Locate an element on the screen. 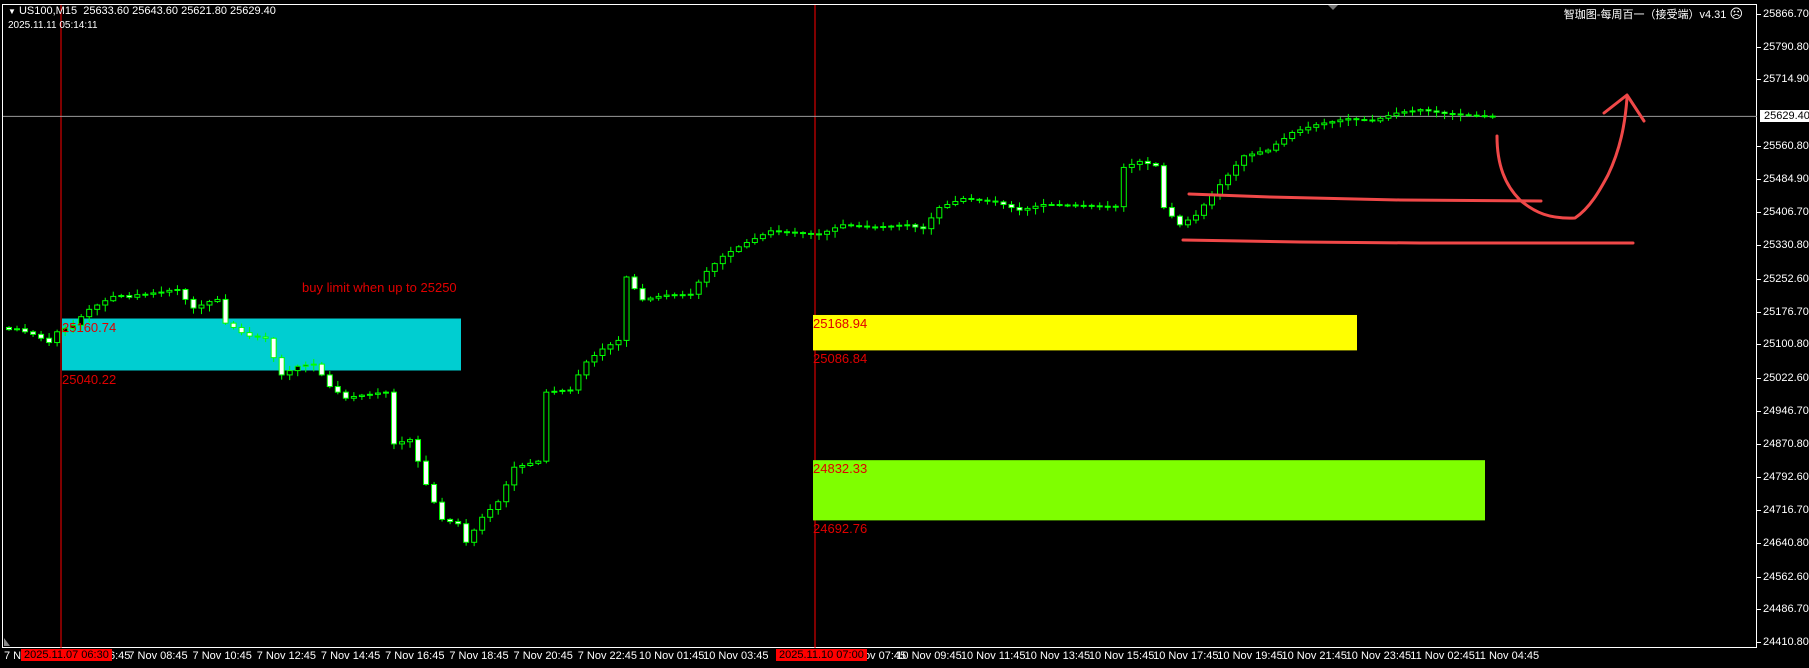 Image resolution: width=1809 pixels, height=668 pixels. price-label: 25560.80 is located at coordinates (1786, 145).